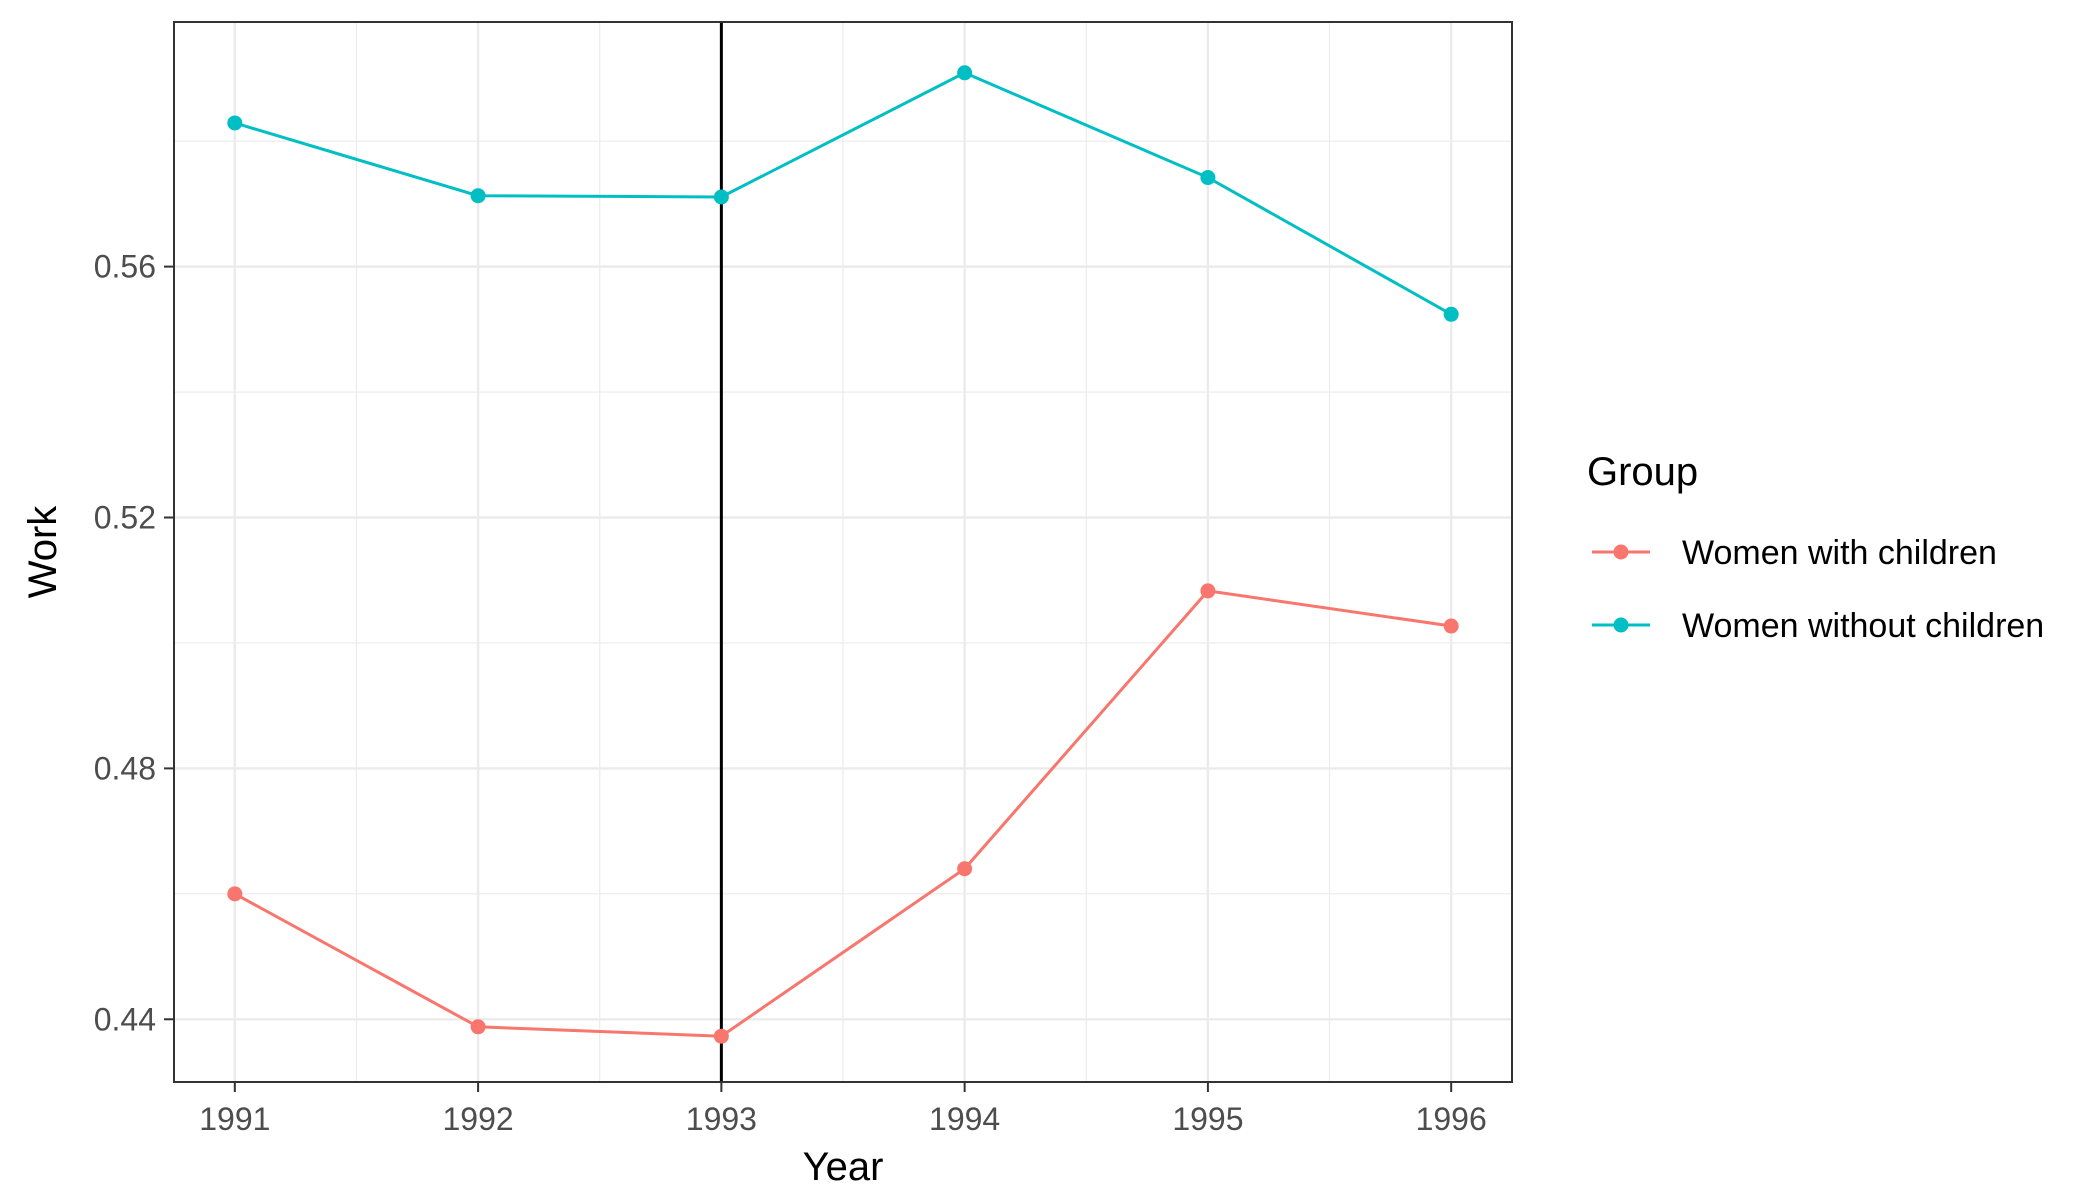 This screenshot has width=2100, height=1200. What do you see at coordinates (477, 1119) in the screenshot?
I see `x-tick-label: 1992` at bounding box center [477, 1119].